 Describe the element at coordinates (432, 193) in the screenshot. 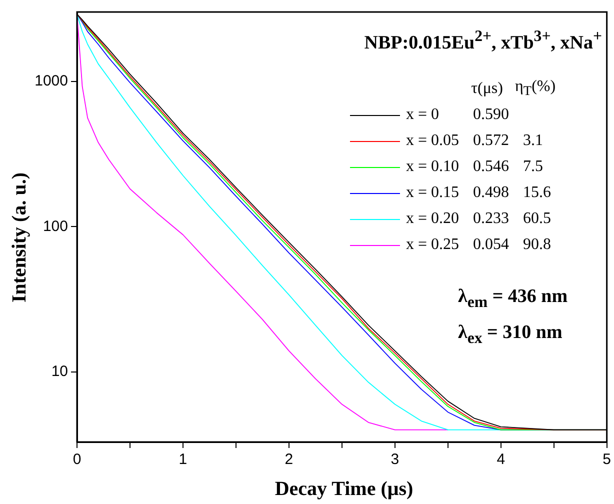

I see `legend-label: x = 0.15` at that location.